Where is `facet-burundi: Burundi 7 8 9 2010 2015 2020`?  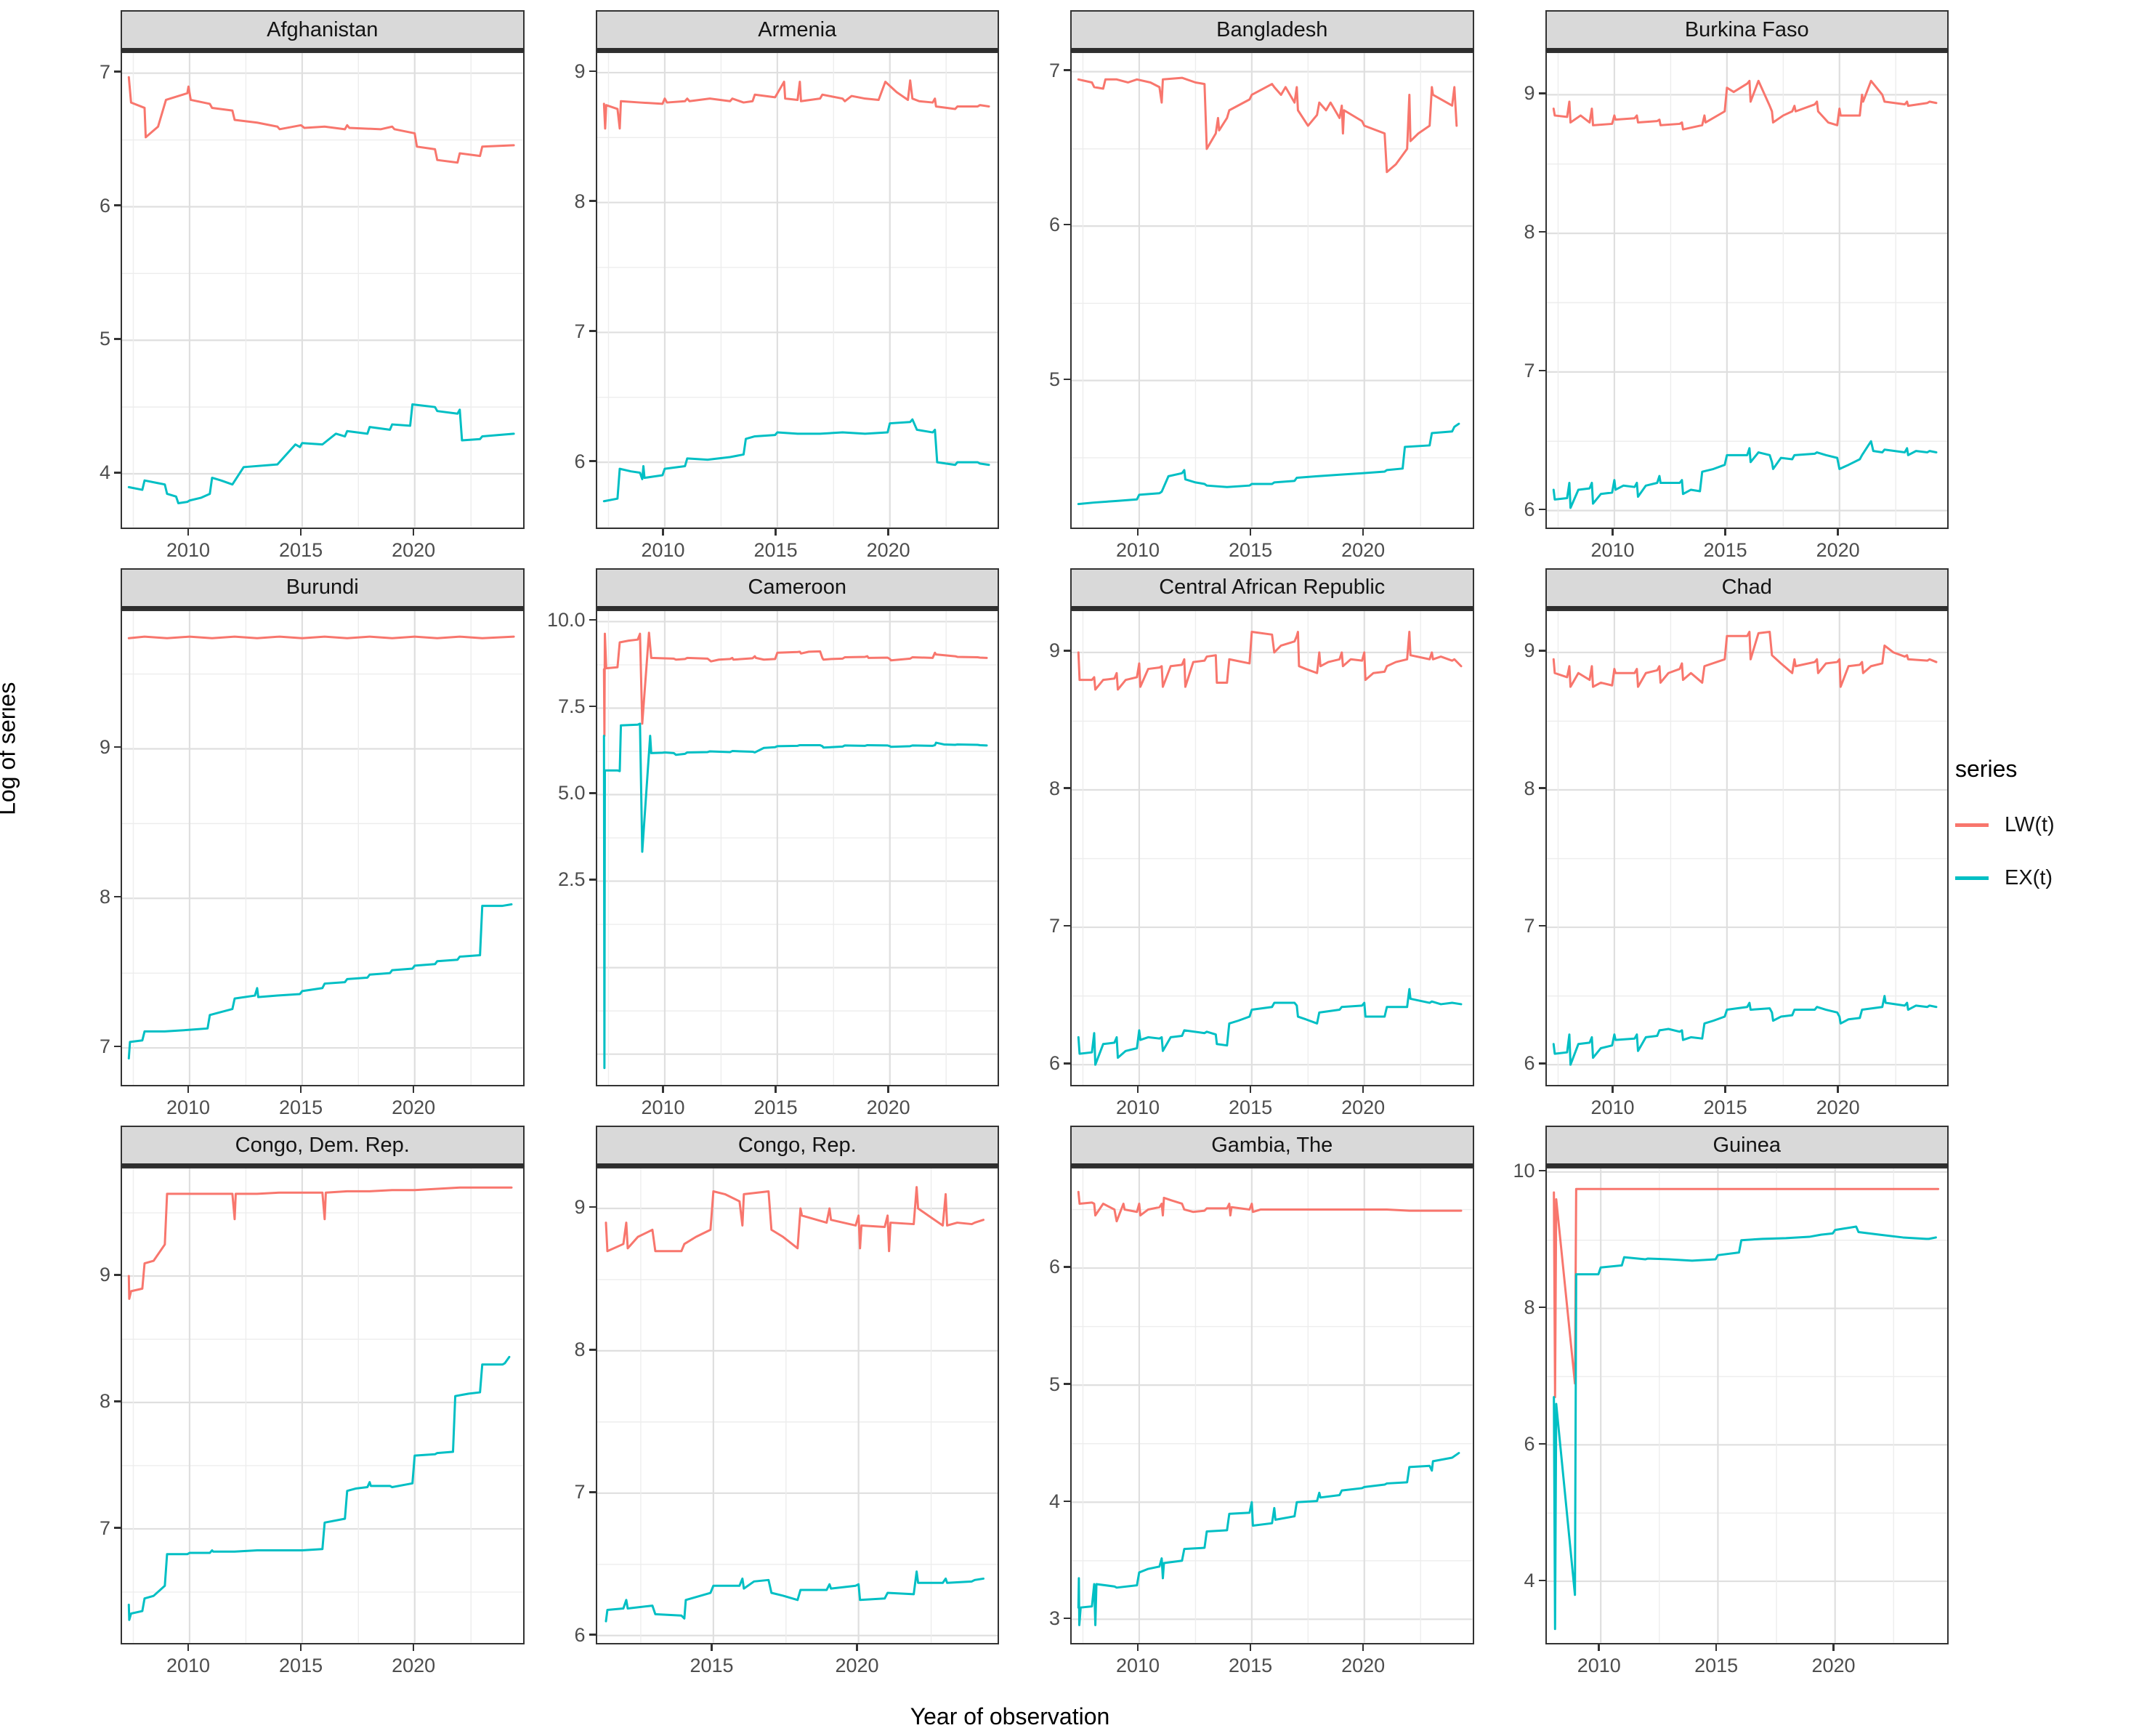 facet-burundi: Burundi 7 8 9 2010 2015 2020 is located at coordinates (298, 845).